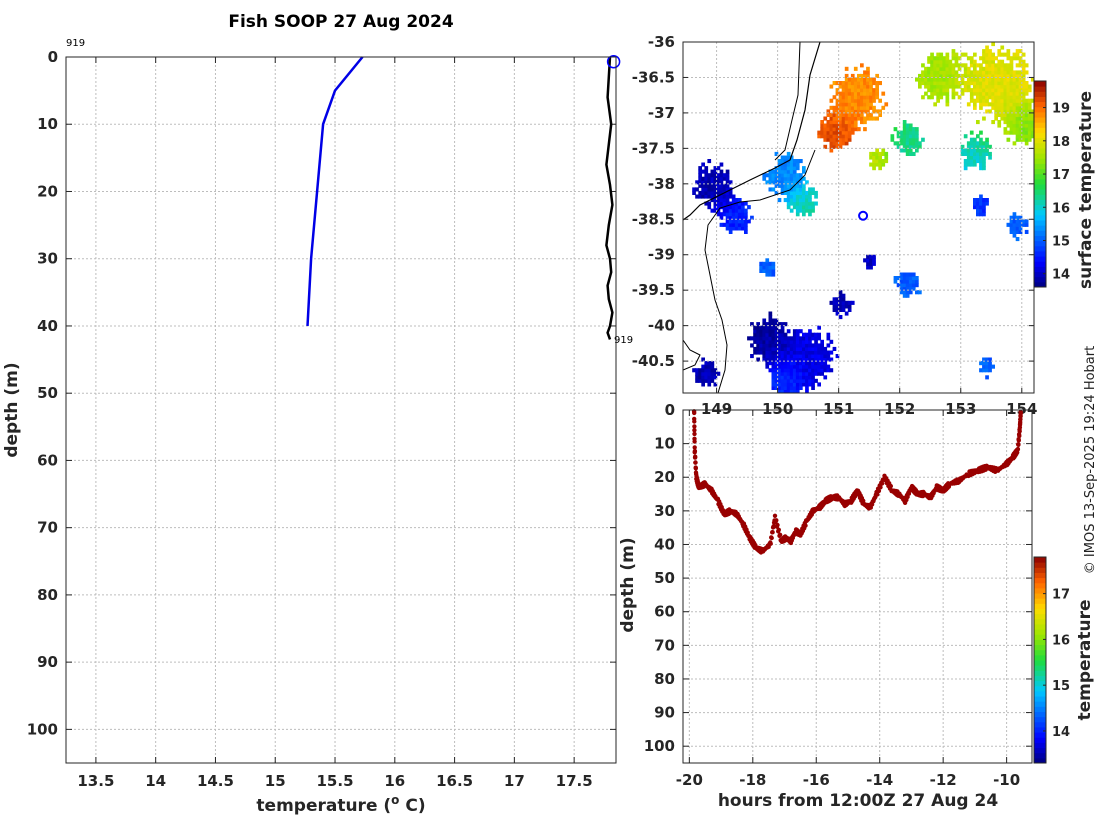 The height and width of the screenshot is (820, 1100). What do you see at coordinates (75, 43) in the screenshot?
I see `profile-id-label-top: 919` at bounding box center [75, 43].